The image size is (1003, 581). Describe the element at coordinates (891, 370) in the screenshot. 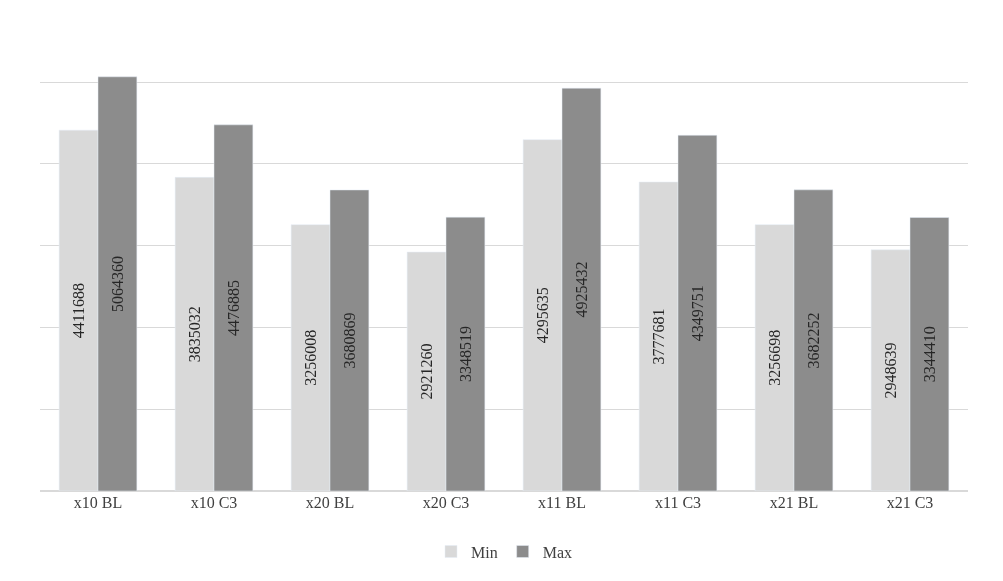

I see `data-label: 2948639` at that location.